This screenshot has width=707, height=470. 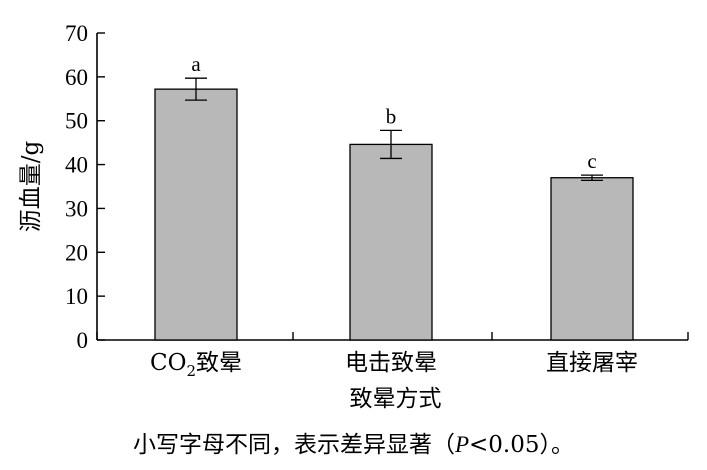 I want to click on error-bars, so click(x=394, y=129).